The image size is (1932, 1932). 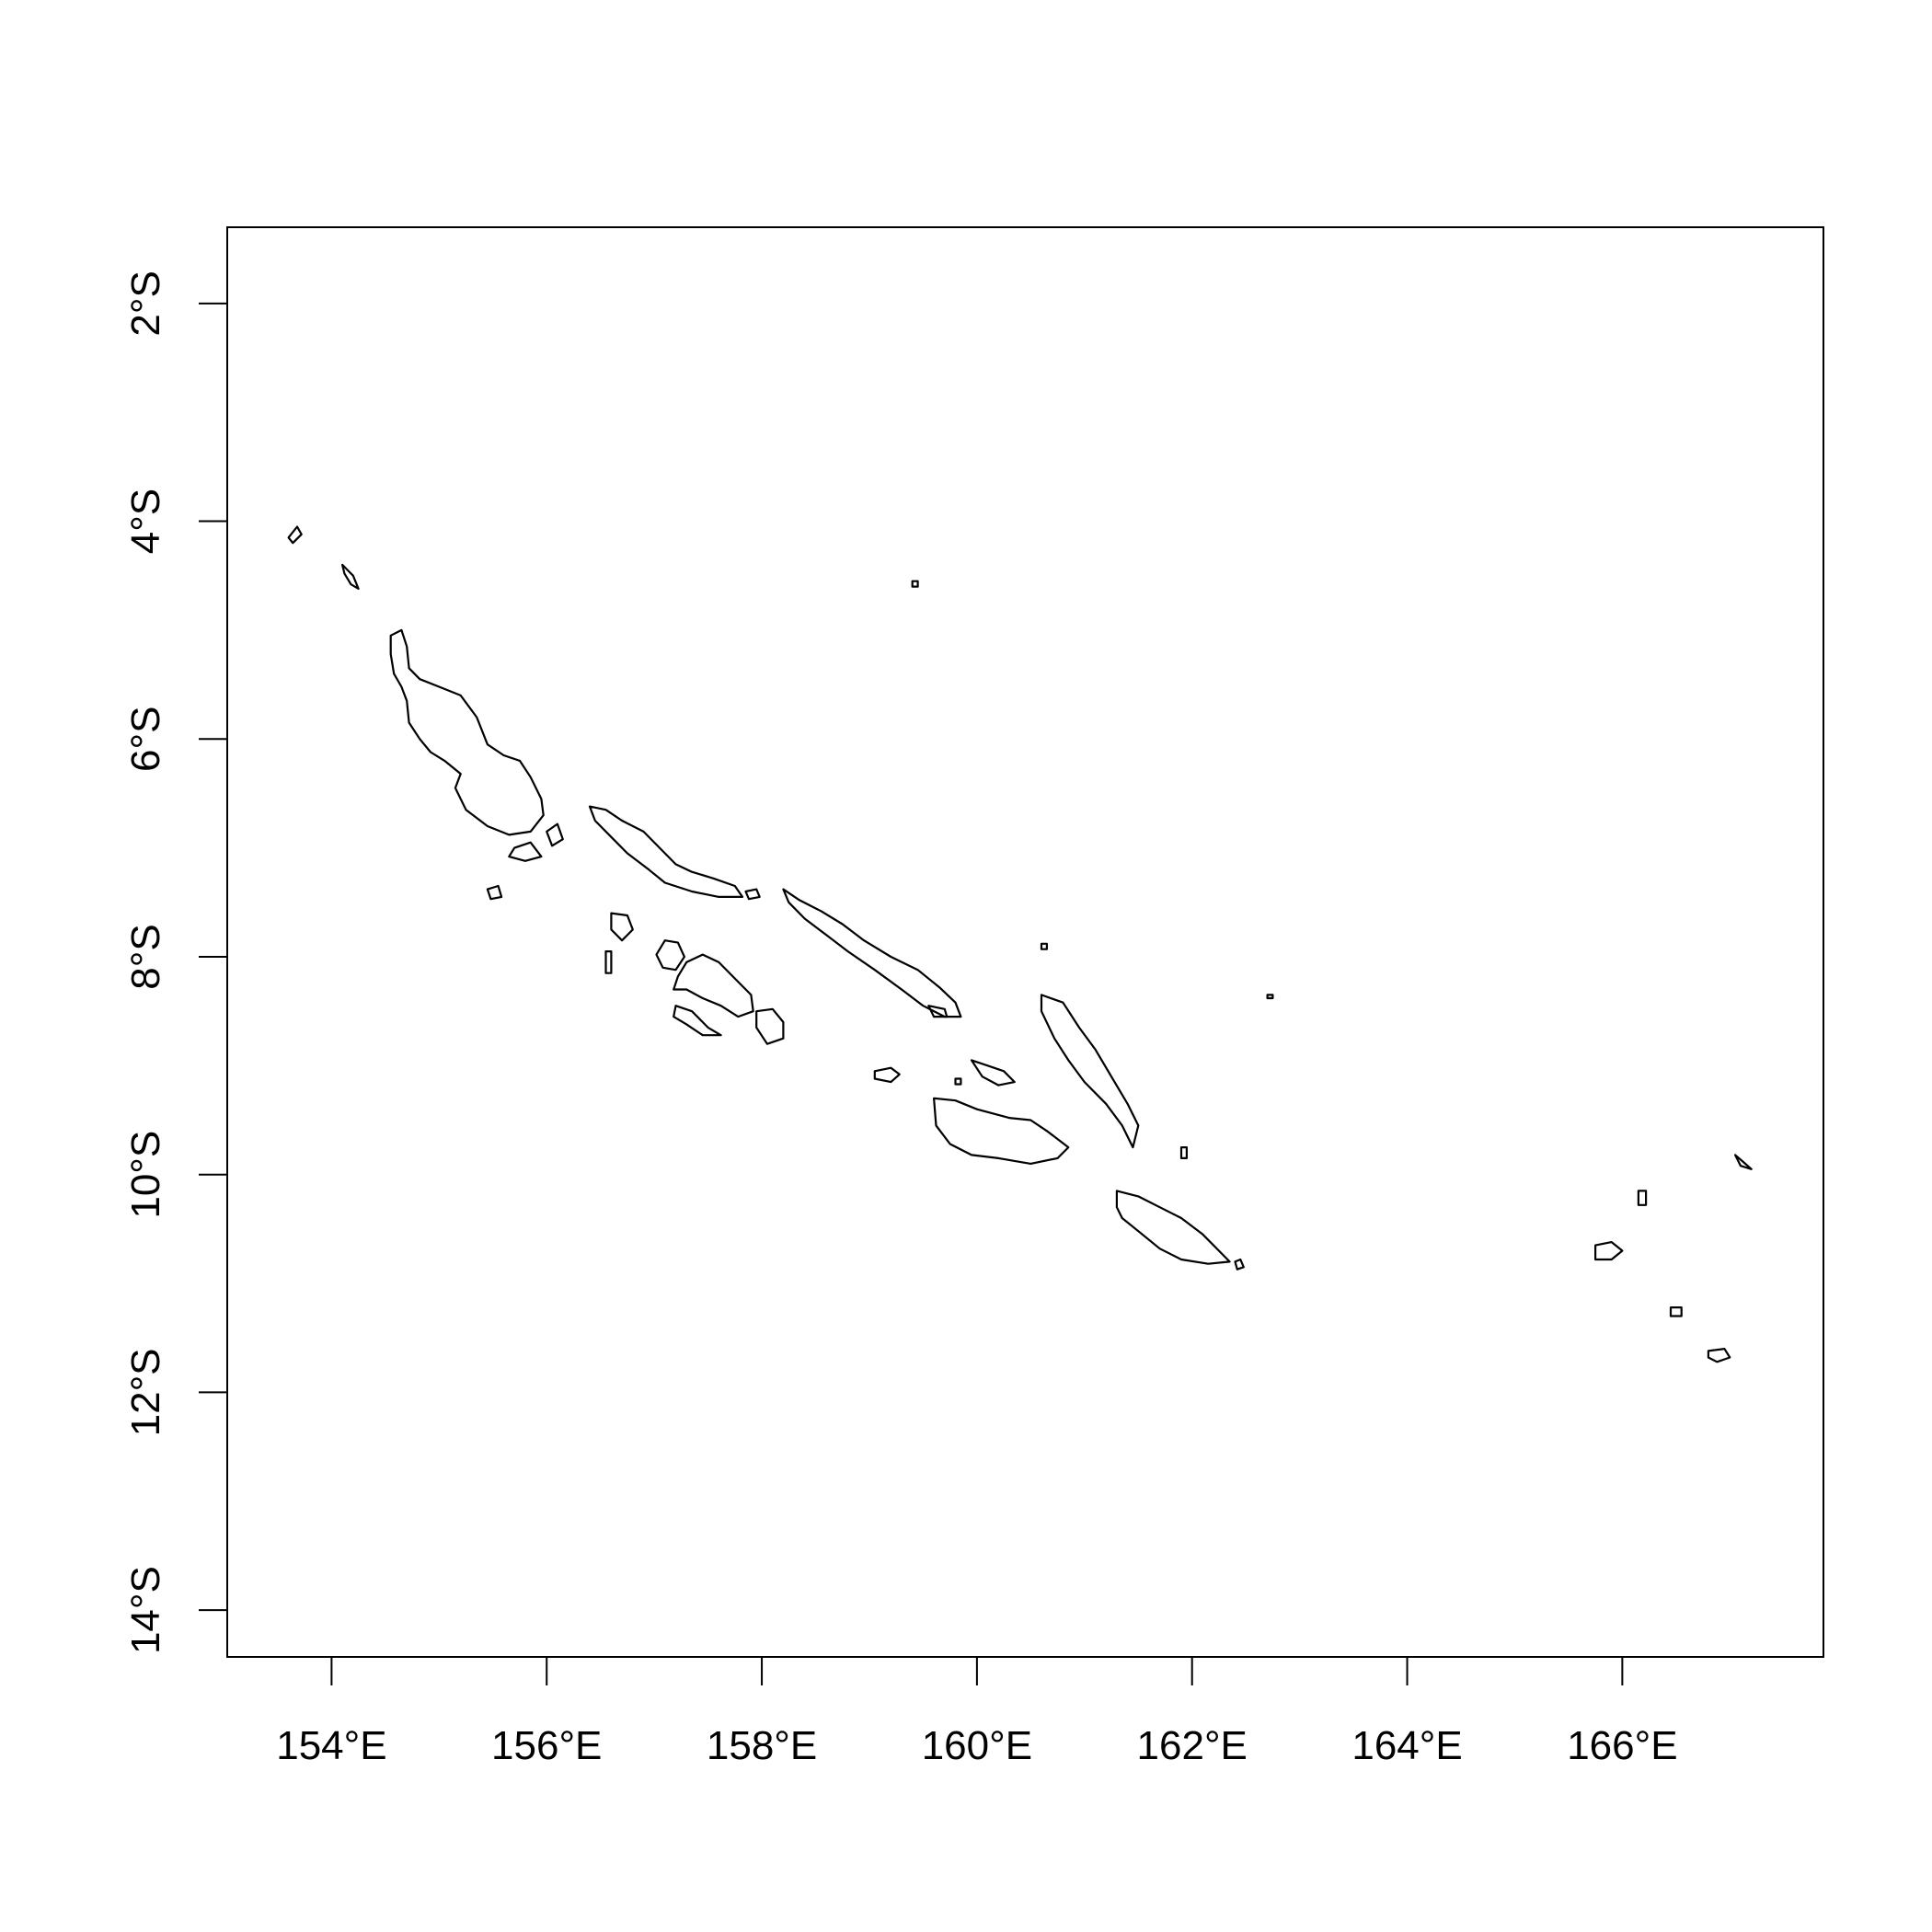 What do you see at coordinates (993, 1073) in the screenshot?
I see `island-florida` at bounding box center [993, 1073].